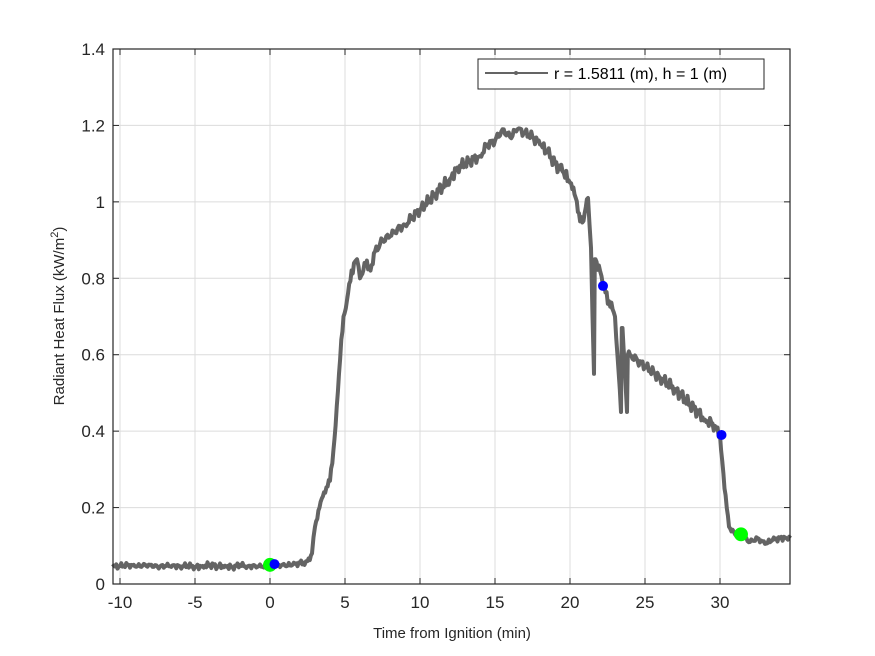 Image resolution: width=875 pixels, height=656 pixels. I want to click on x-tick-labels: -10 -5 0 5 10 15 20 25 30, so click(419, 602).